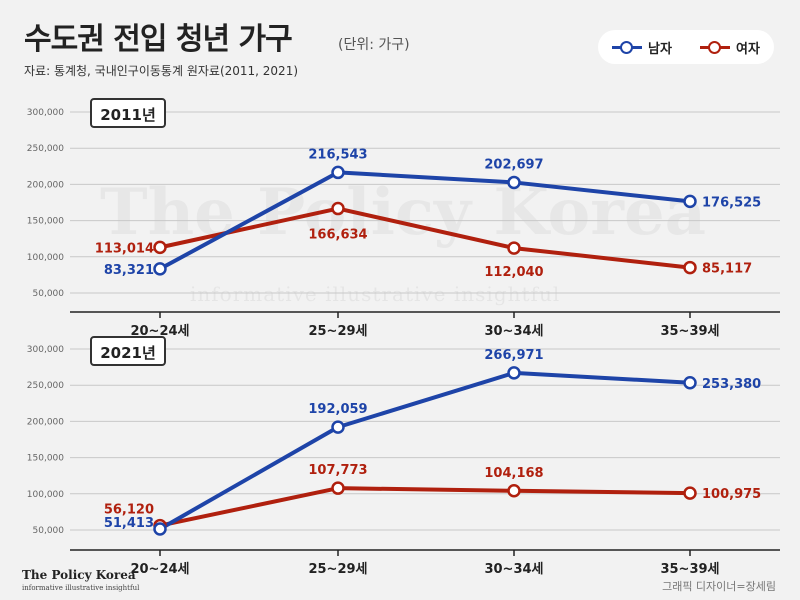 The image size is (800, 600). What do you see at coordinates (337, 409) in the screenshot?
I see `data-label-male: 192,059` at bounding box center [337, 409].